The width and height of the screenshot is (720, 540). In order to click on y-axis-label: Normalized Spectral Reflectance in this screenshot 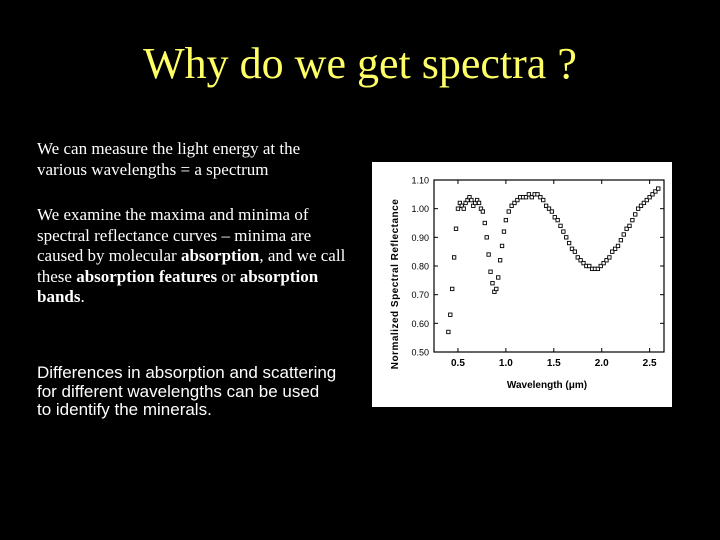, I will do `click(395, 284)`.